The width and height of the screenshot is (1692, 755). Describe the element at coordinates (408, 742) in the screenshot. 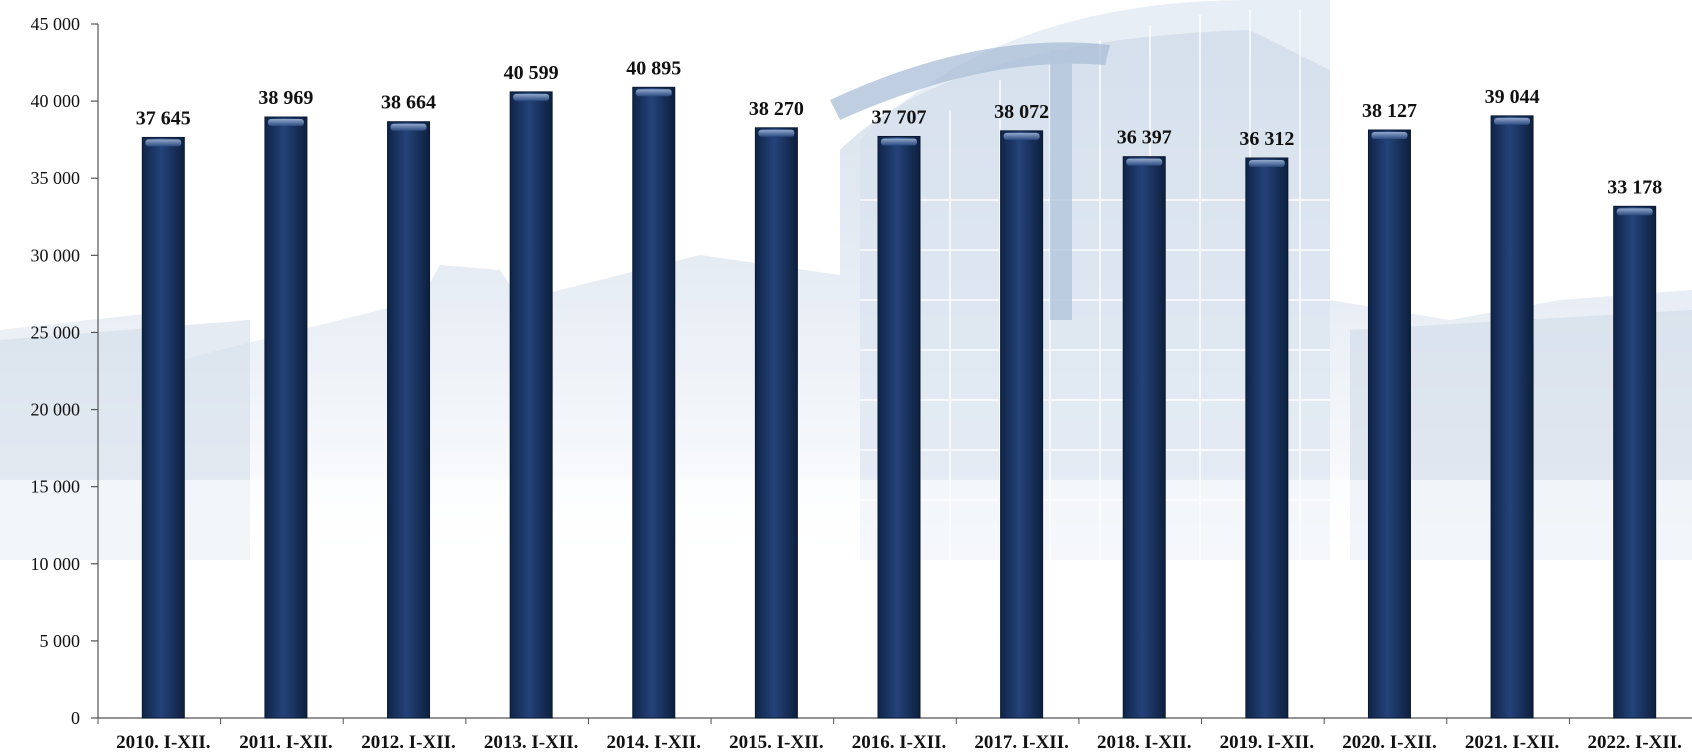

I see `x-category-label: 2012. I-XII.` at that location.